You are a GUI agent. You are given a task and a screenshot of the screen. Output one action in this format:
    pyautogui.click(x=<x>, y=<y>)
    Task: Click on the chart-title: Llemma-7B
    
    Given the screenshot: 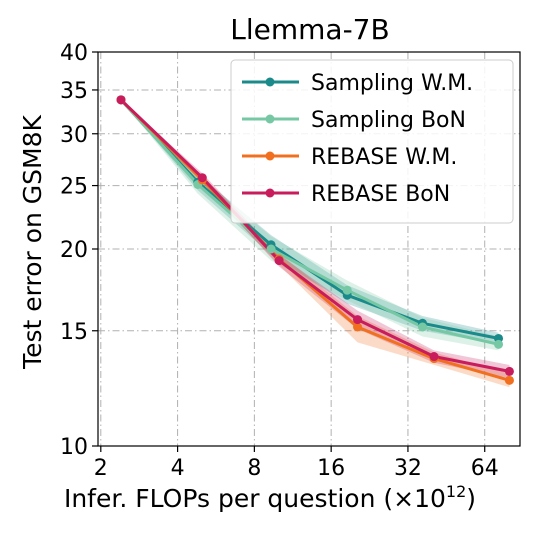 What is the action you would take?
    pyautogui.click(x=309, y=29)
    